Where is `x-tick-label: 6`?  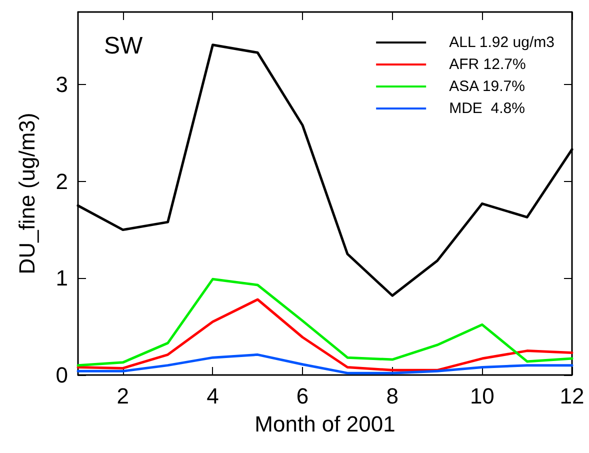 x-tick-label: 6 is located at coordinates (302, 396).